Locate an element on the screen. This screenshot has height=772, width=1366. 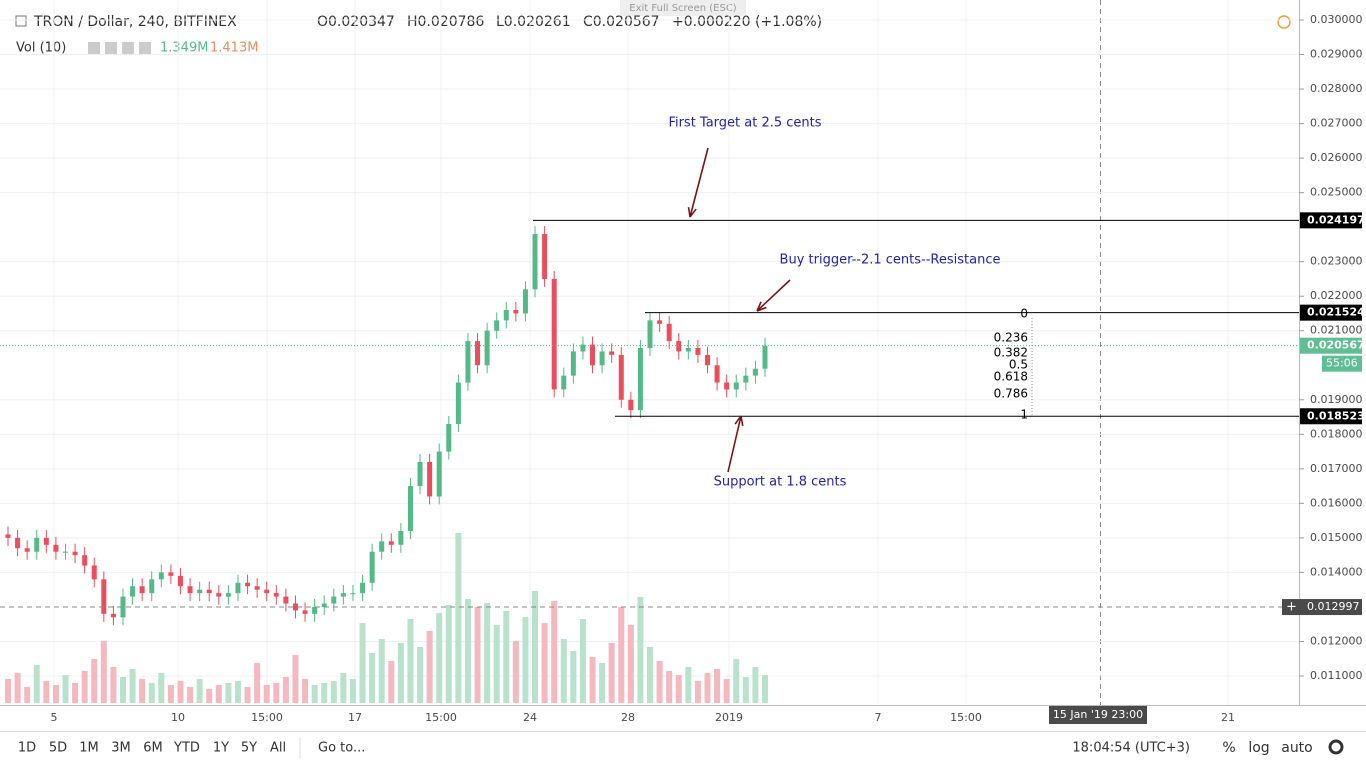
range-button: 5Y is located at coordinates (249, 748).